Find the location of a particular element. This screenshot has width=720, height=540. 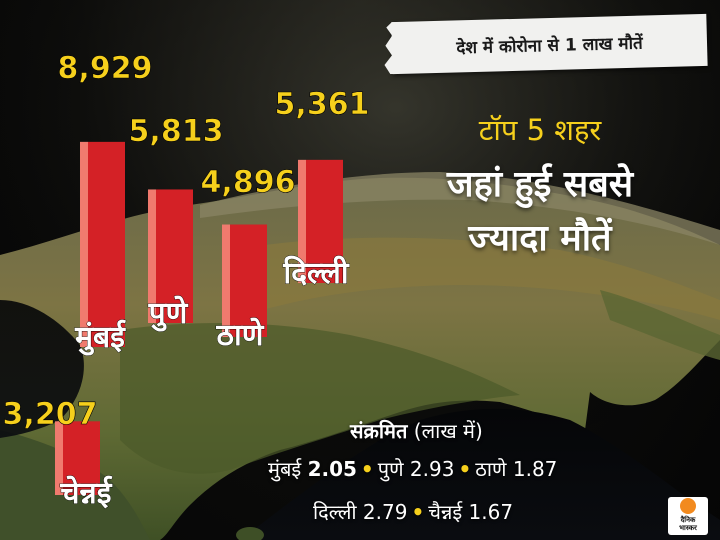

infected-line-1: मुंबई 2.05 • पुणे 2.93 • ठाणे 1.87 is located at coordinates (412, 468).